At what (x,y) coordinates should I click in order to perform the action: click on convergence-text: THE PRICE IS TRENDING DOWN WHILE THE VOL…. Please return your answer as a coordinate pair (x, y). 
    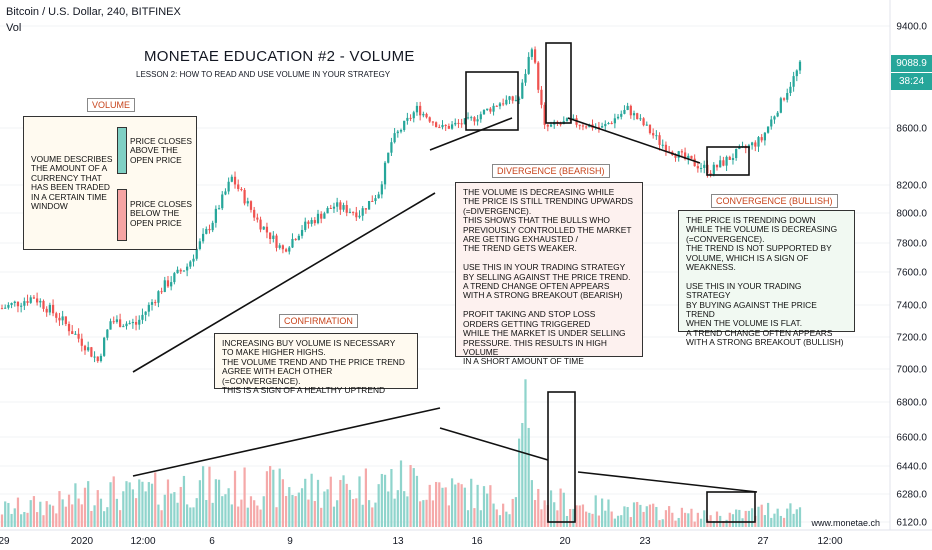
    Looking at the image, I should click on (766, 278).